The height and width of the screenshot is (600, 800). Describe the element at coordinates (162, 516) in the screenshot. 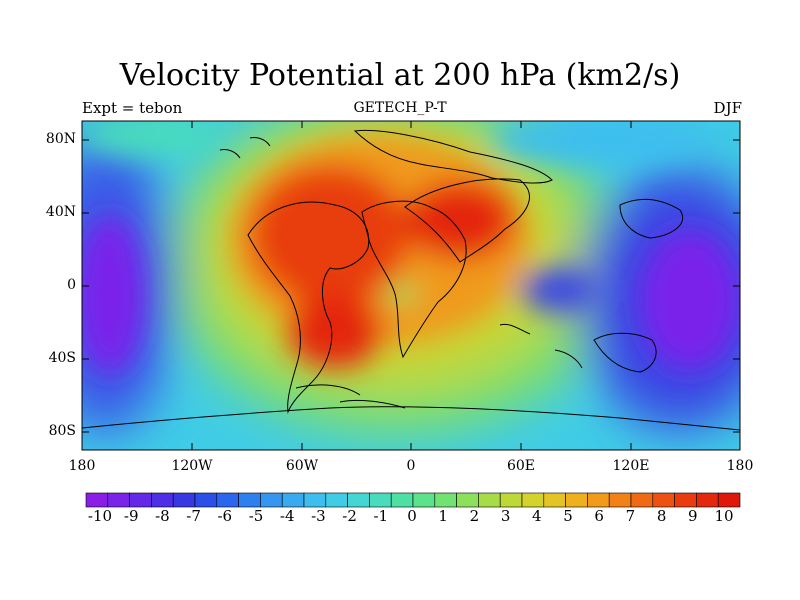

I see `colorbar-label: -8` at that location.